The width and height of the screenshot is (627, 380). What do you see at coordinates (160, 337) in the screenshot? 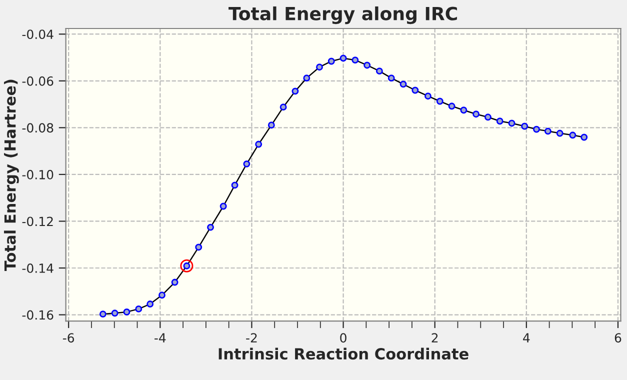
I see `x-tick-label: -4` at bounding box center [160, 337].